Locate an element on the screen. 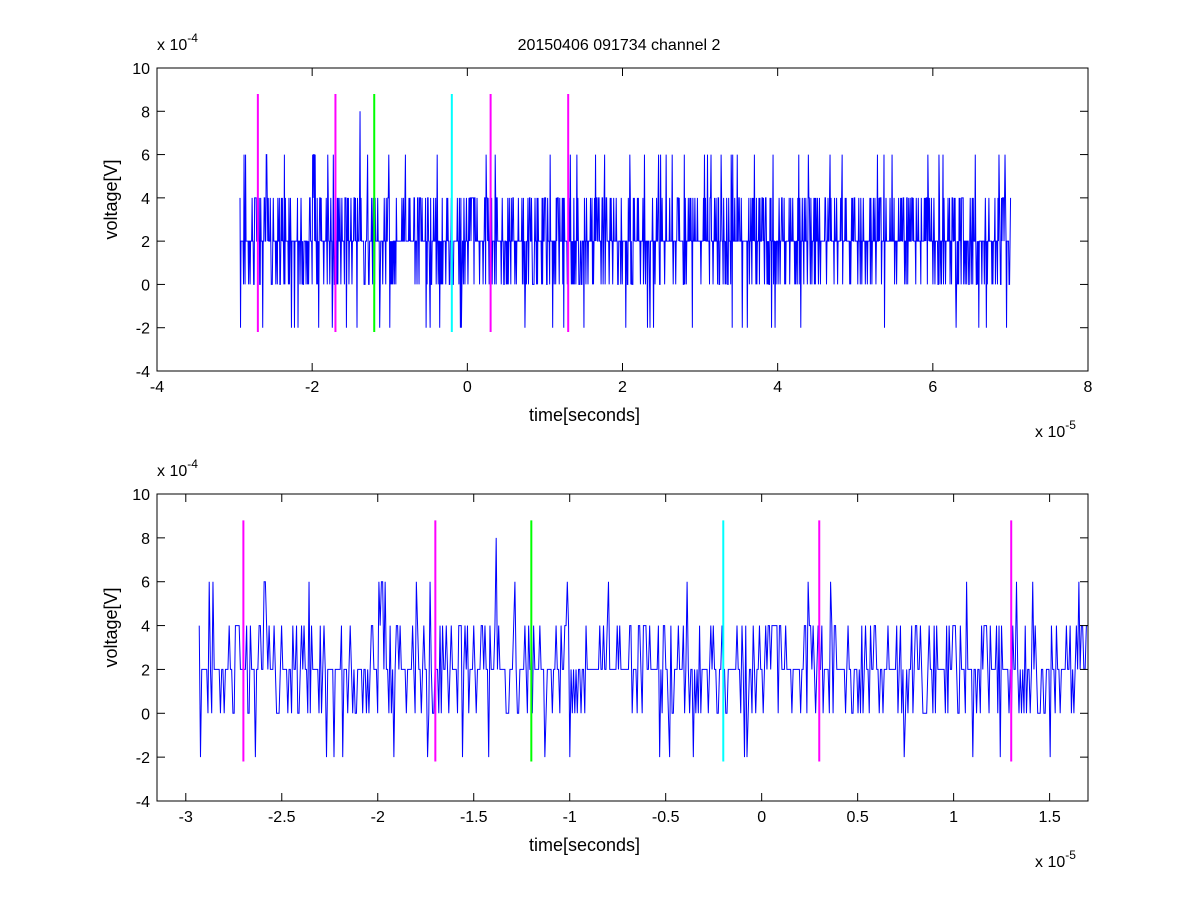  x-tick-label: -1 is located at coordinates (570, 817).